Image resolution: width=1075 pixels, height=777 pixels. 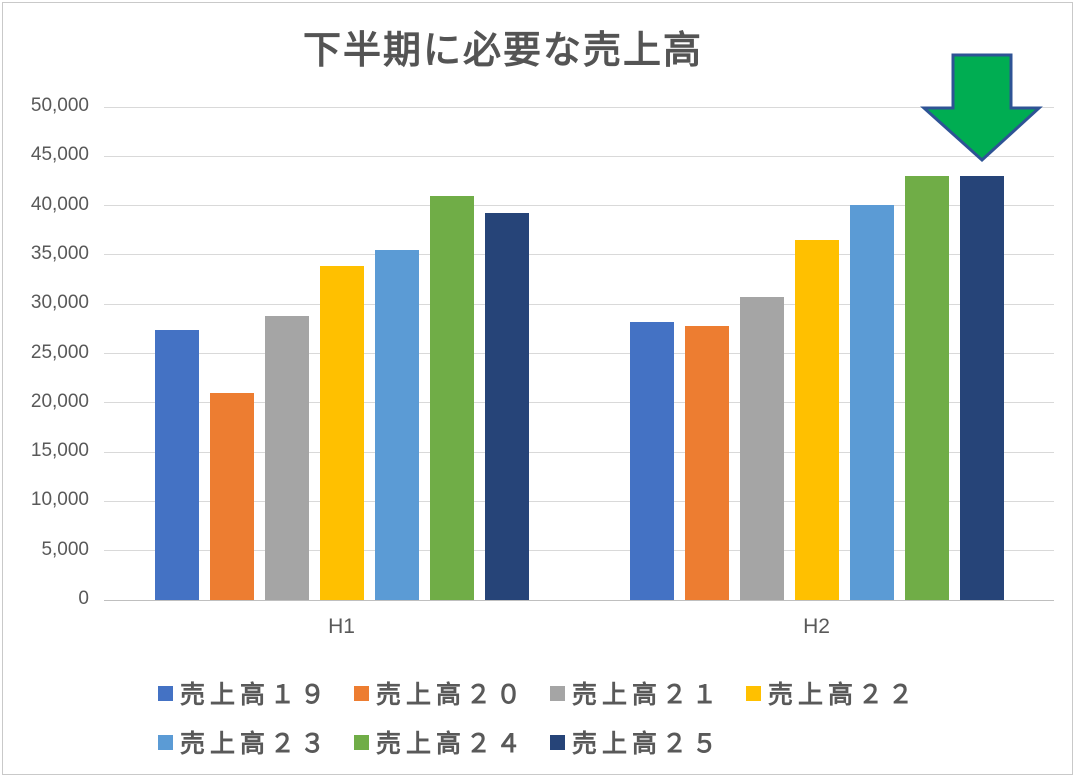 What do you see at coordinates (59, 500) in the screenshot?
I see `y-tick-label: 10,000` at bounding box center [59, 500].